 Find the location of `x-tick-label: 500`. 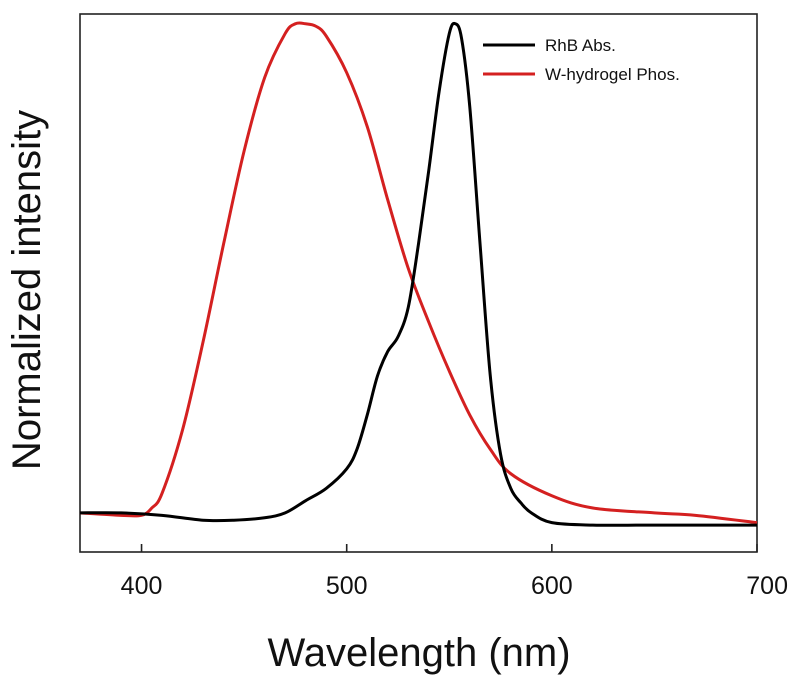

x-tick-label: 500 is located at coordinates (347, 586).